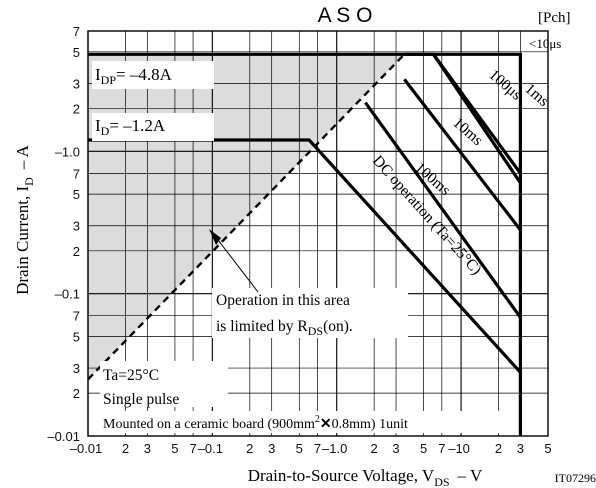 The height and width of the screenshot is (488, 596). I want to click on curve-100ms, so click(443, 210).